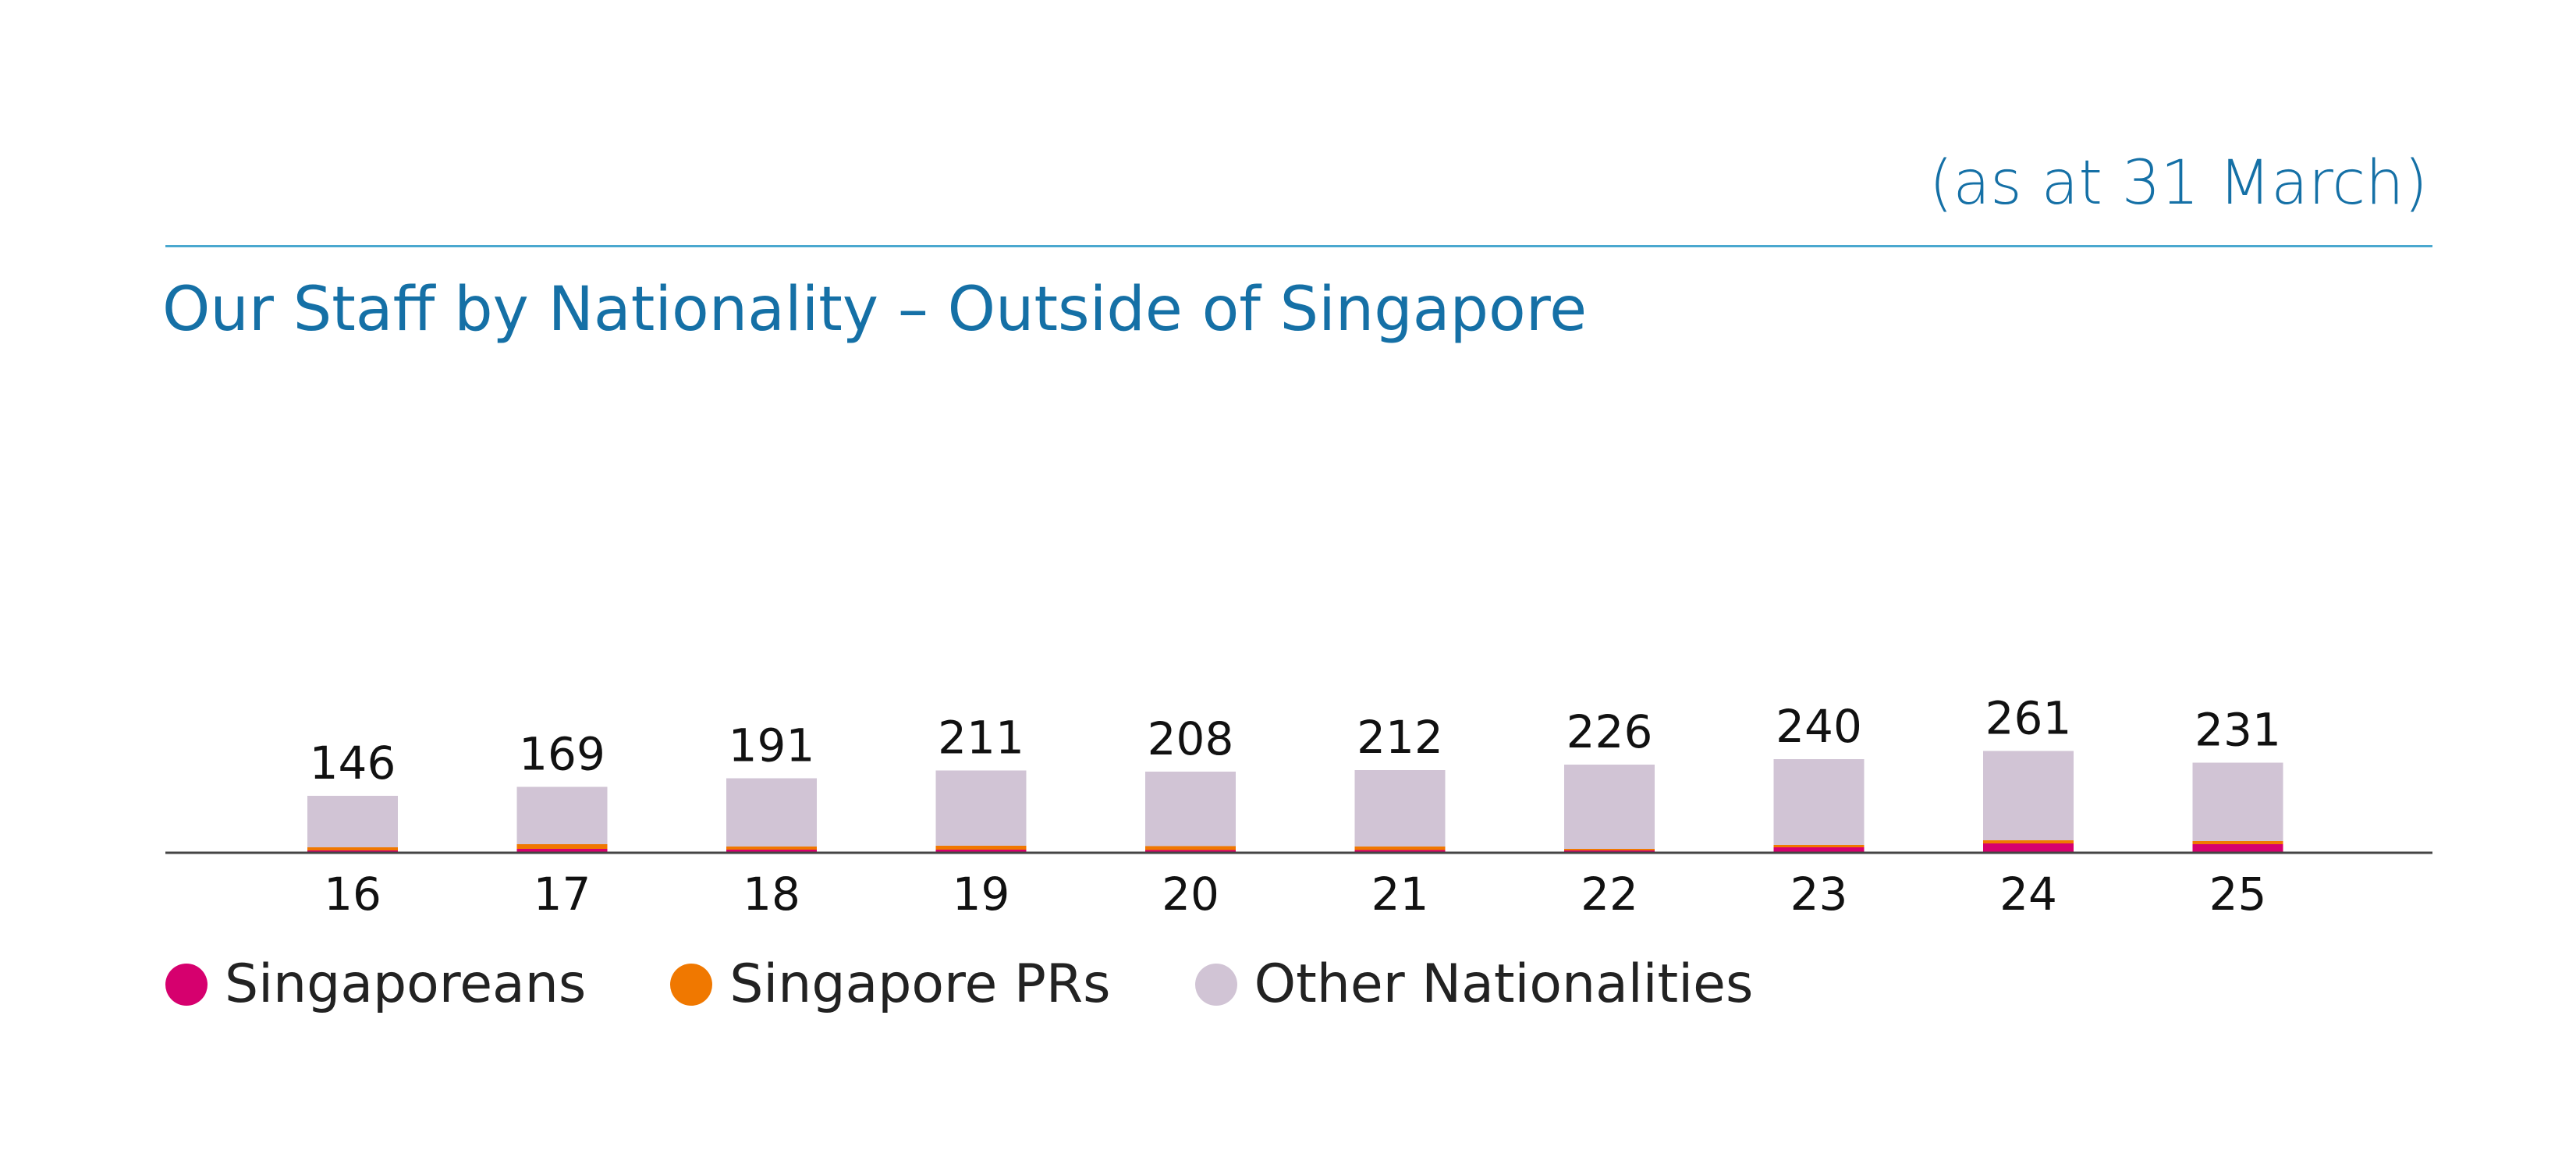  I want to click on legend-item-other-nationalities: Other Nationalities, so click(1474, 984).